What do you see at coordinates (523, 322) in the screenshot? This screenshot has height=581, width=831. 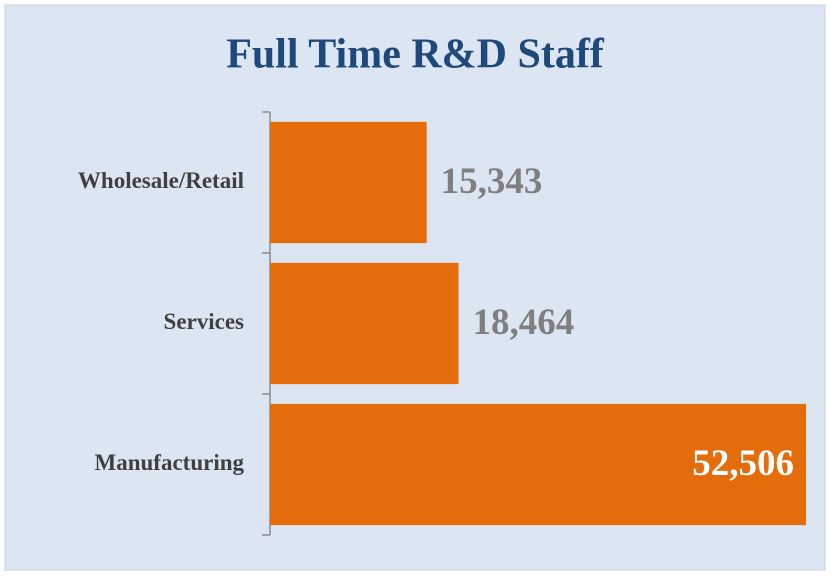 I see `value-label: 18,464` at bounding box center [523, 322].